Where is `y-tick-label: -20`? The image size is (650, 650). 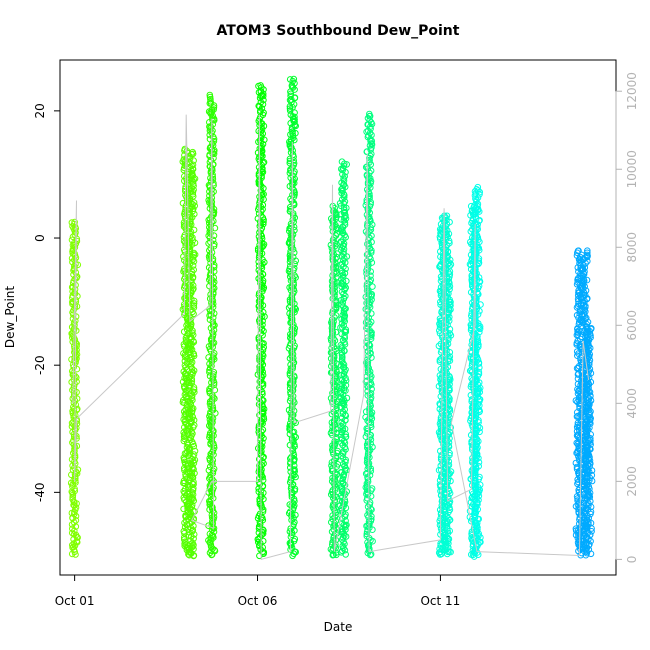 y-tick-label: -20 is located at coordinates (40, 365).